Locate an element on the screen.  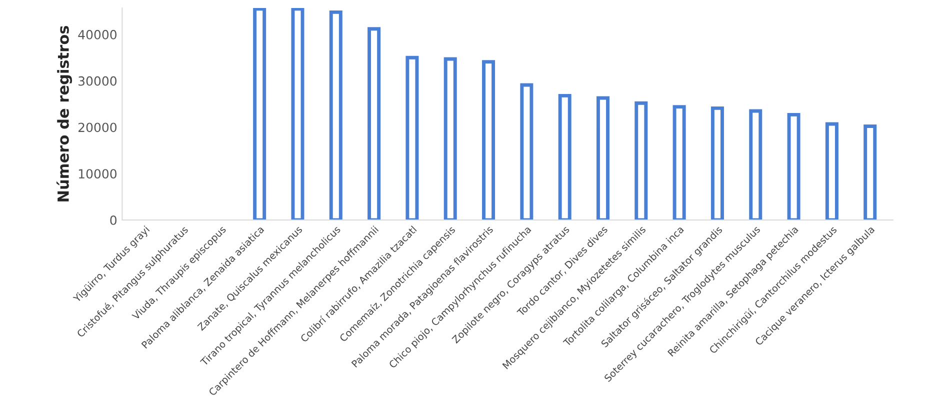
y-tick-label: 40000 is located at coordinates (97, 35).